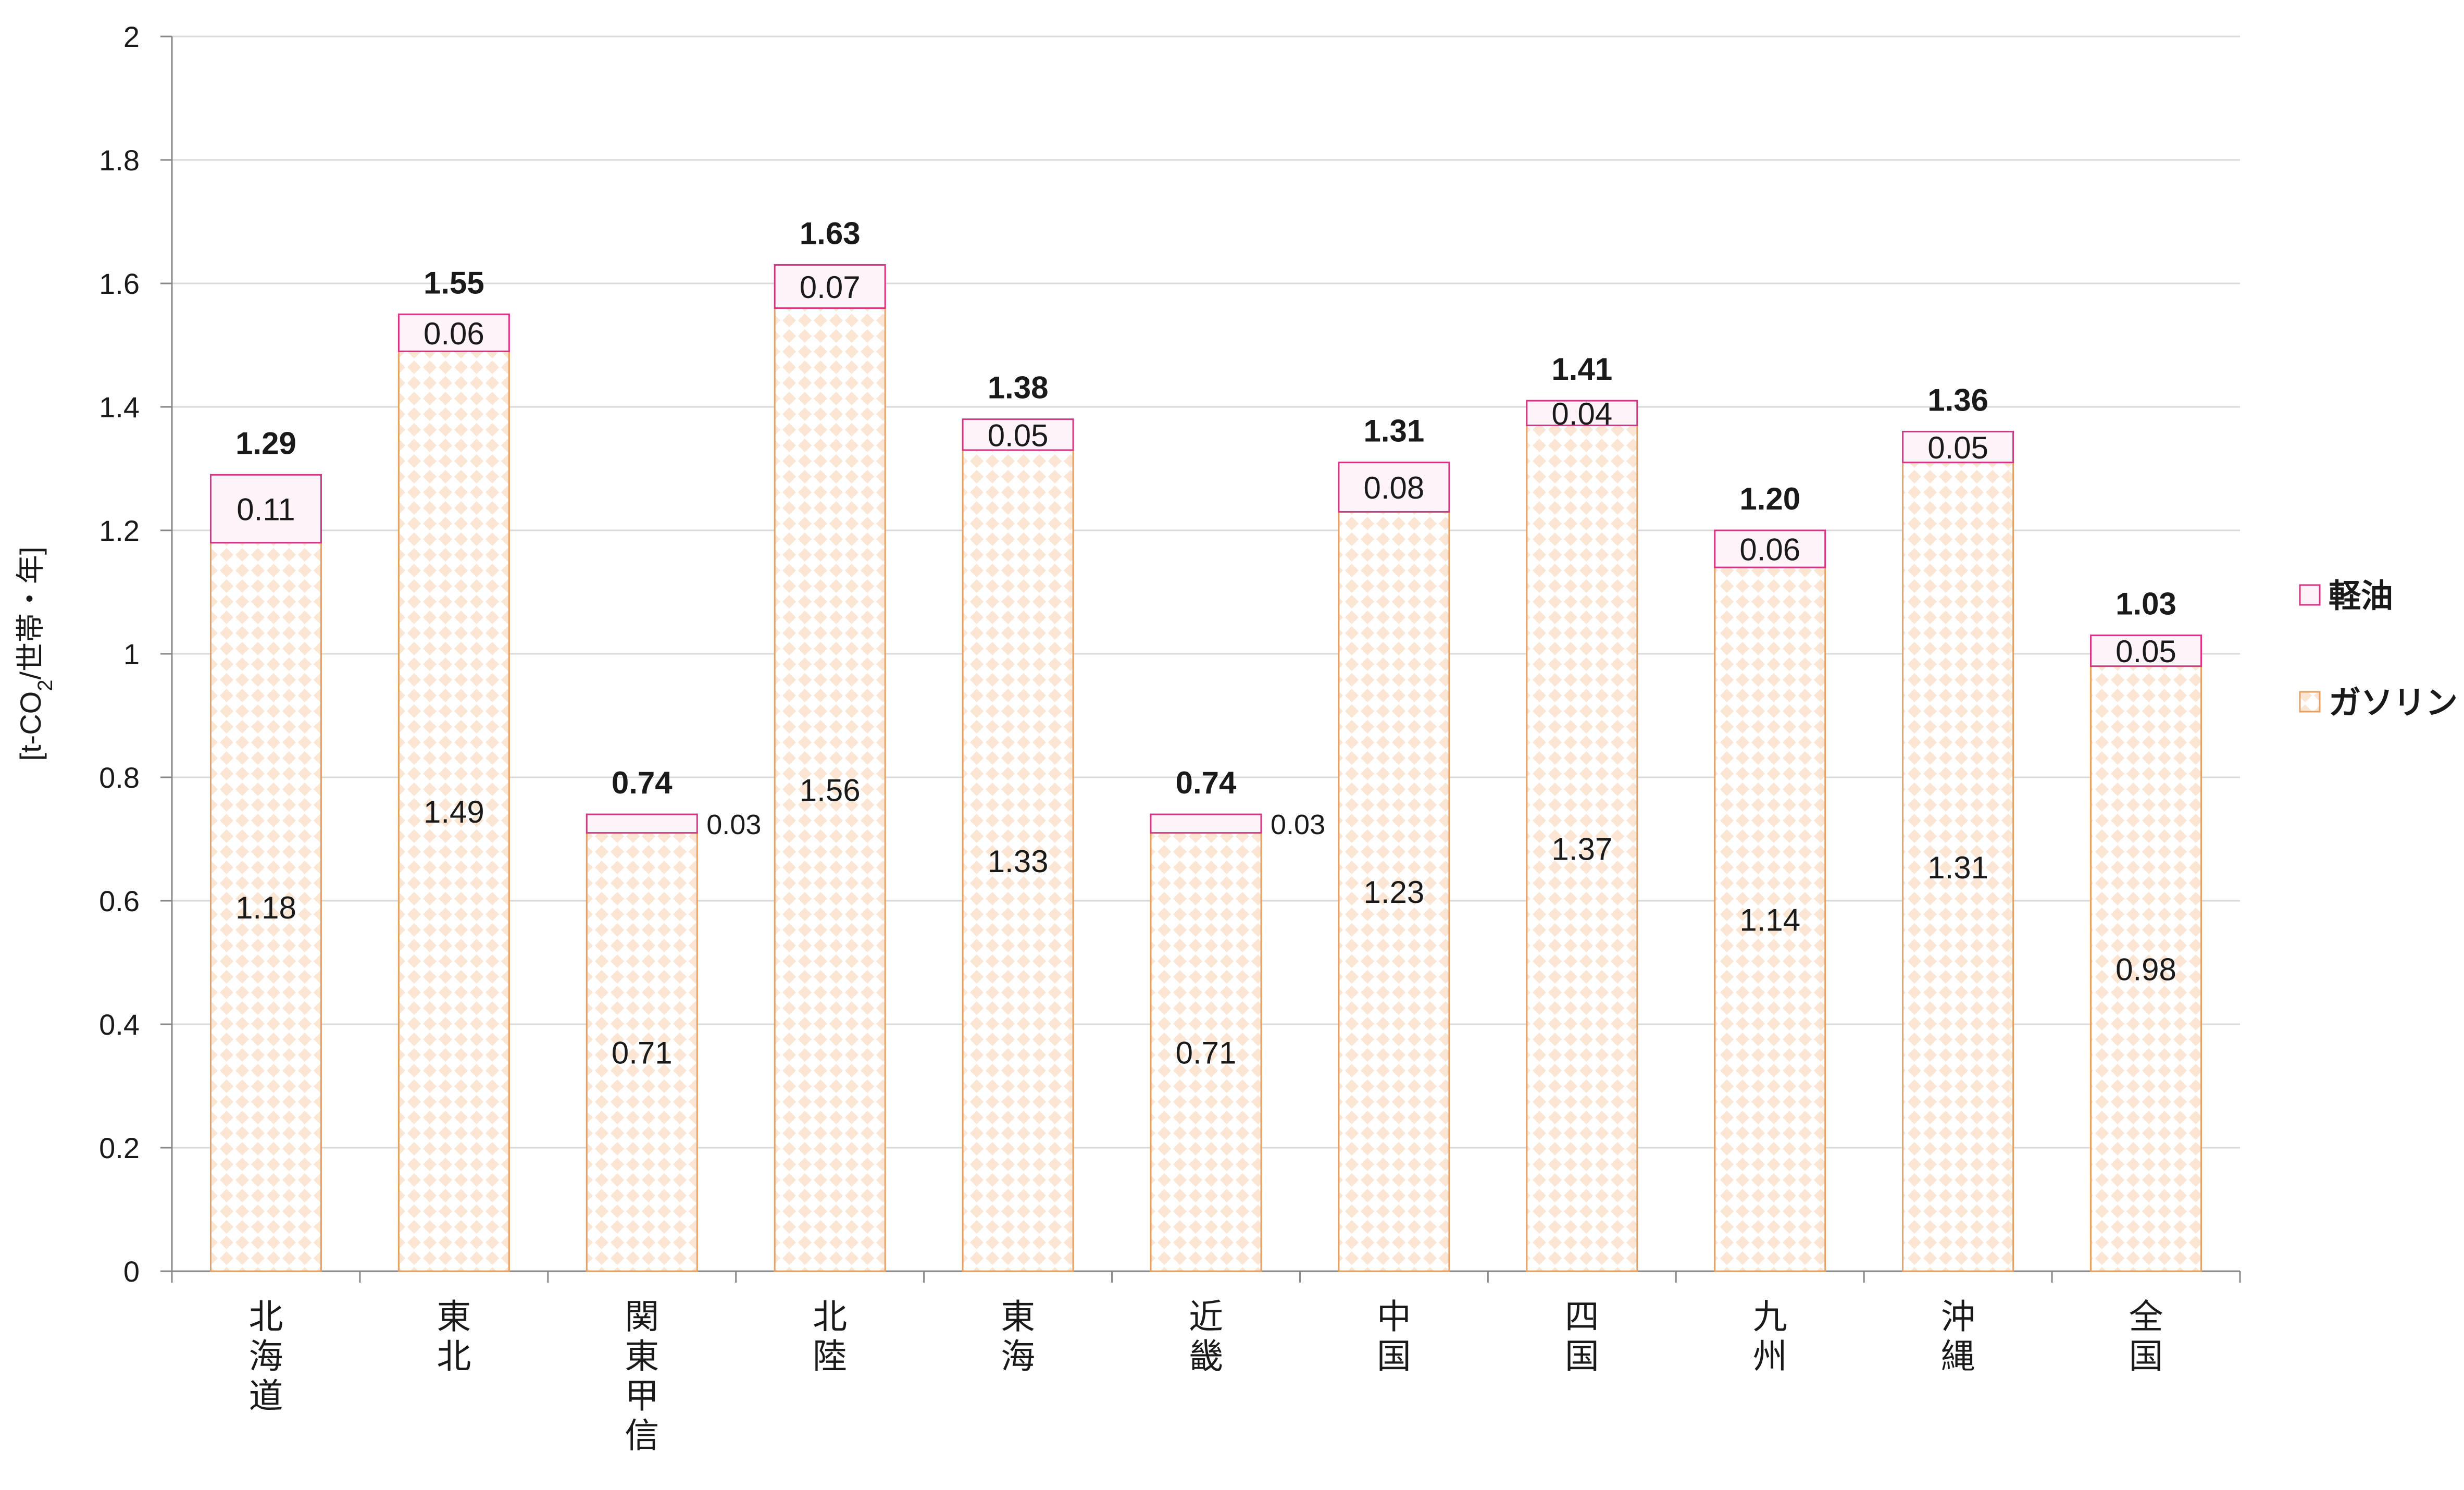 The height and width of the screenshot is (1490, 2464). What do you see at coordinates (119, 901) in the screenshot?
I see `y-tick-label: 0.6` at bounding box center [119, 901].